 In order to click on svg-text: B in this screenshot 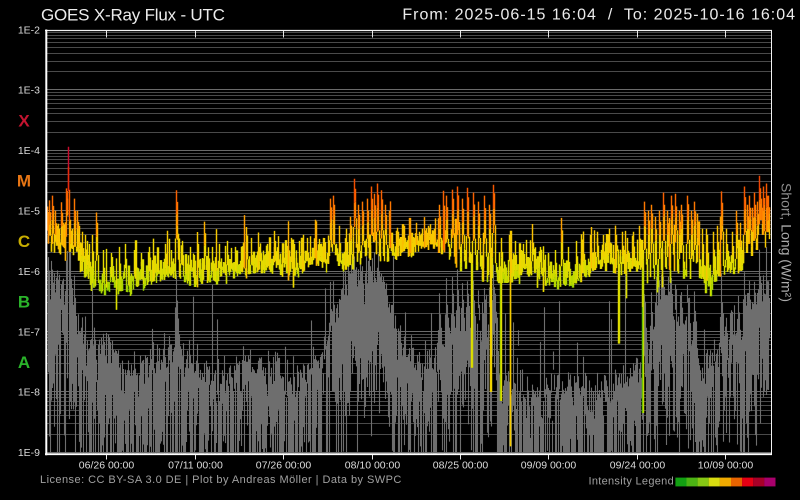, I will do `click(24, 302)`.